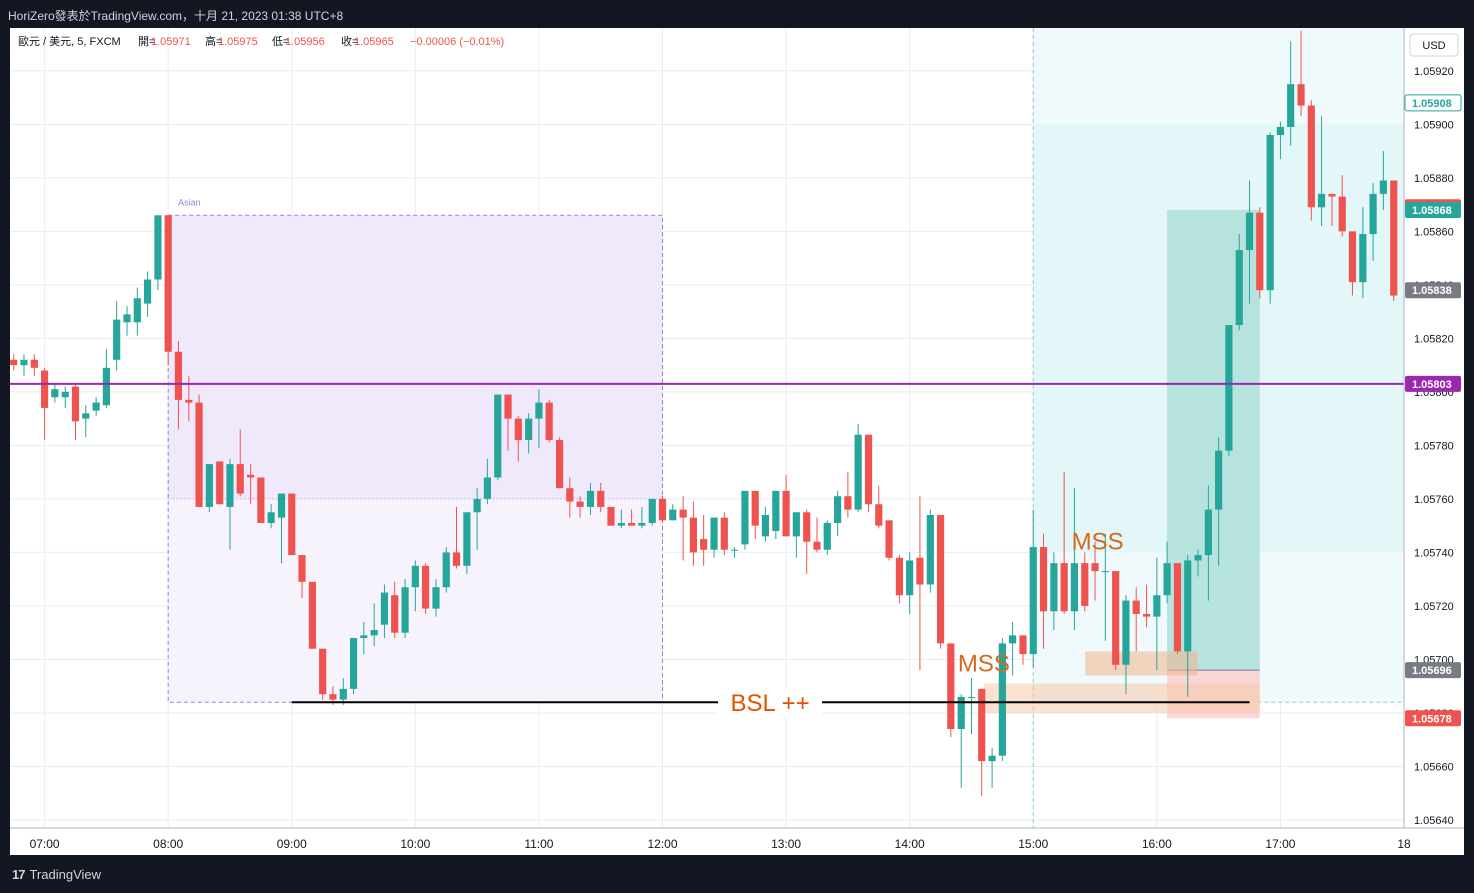  What do you see at coordinates (1434, 446) in the screenshot?
I see `price-tick-label: 1.05780` at bounding box center [1434, 446].